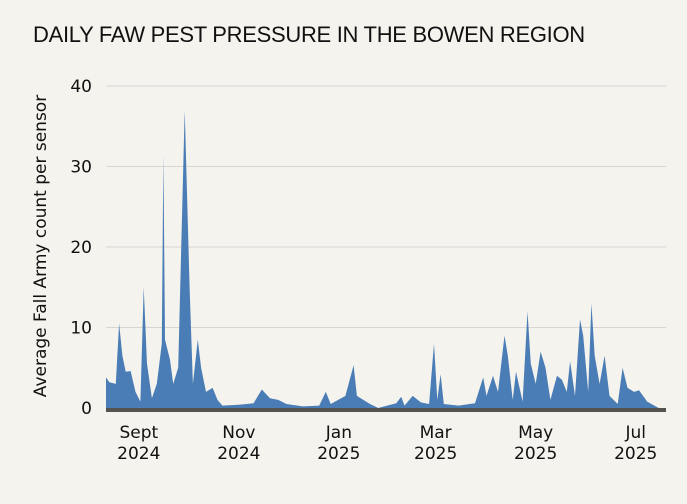  I want to click on y-tick-label: 40, so click(81, 87).